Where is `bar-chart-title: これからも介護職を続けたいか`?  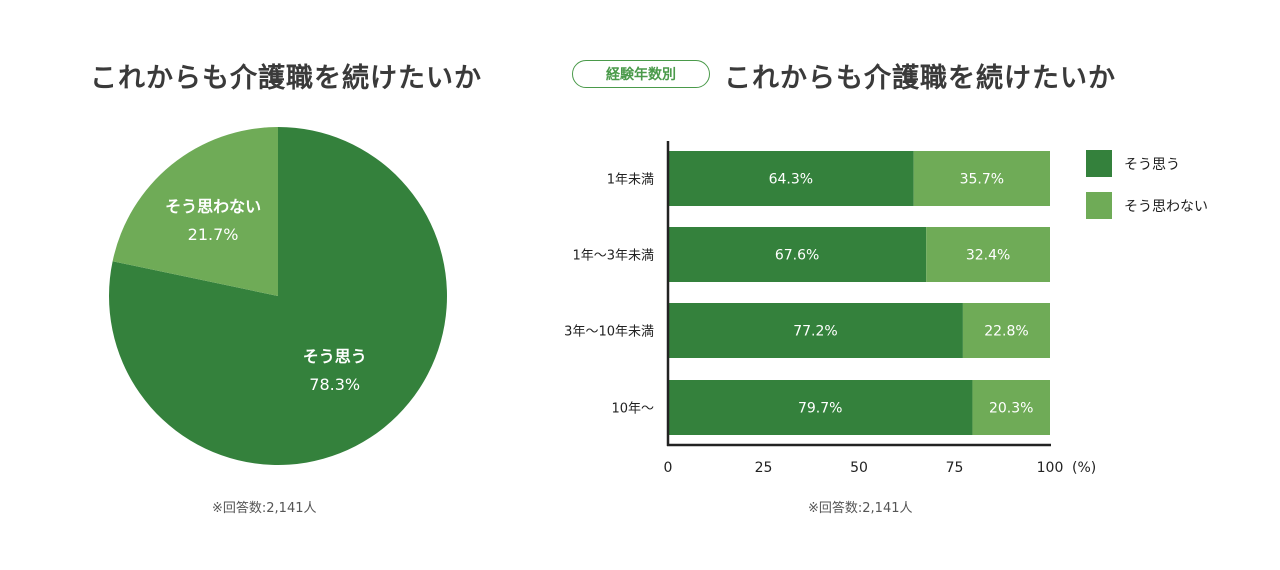
bar-chart-title: これからも介護職を続けたいか is located at coordinates (920, 78).